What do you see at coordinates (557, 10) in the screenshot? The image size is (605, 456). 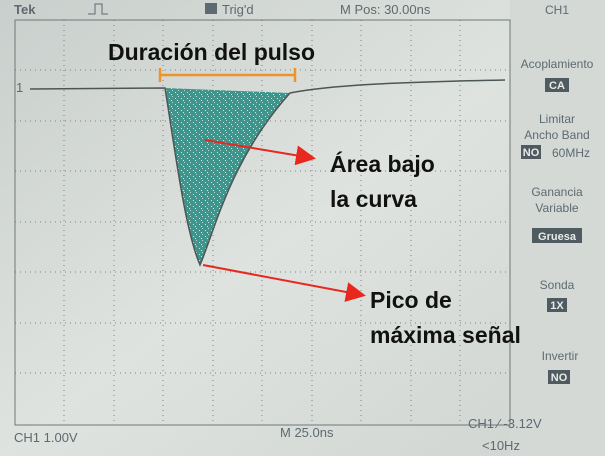 I see `channel: CH1` at bounding box center [557, 10].